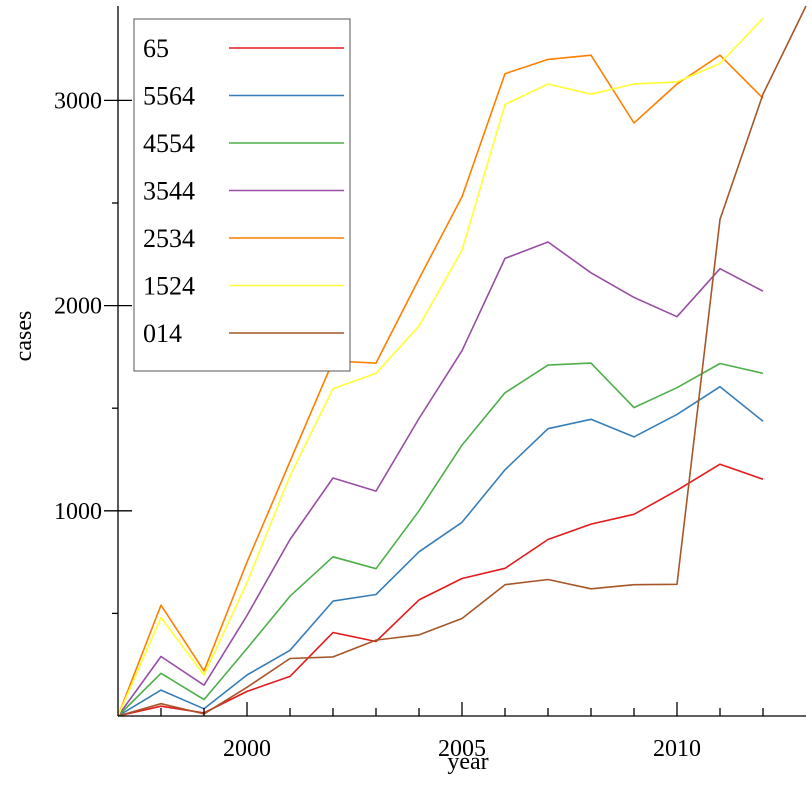  I want to click on legend-label: 2534, so click(169, 238).